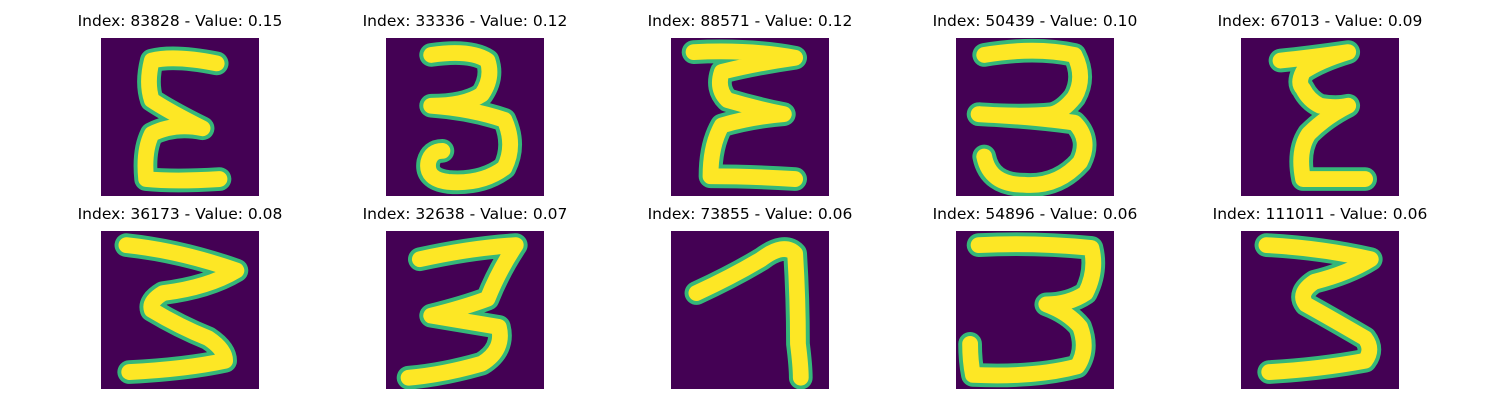  I want to click on panel-2: Index: 33336 - Value: 0.12, so click(465, 105).